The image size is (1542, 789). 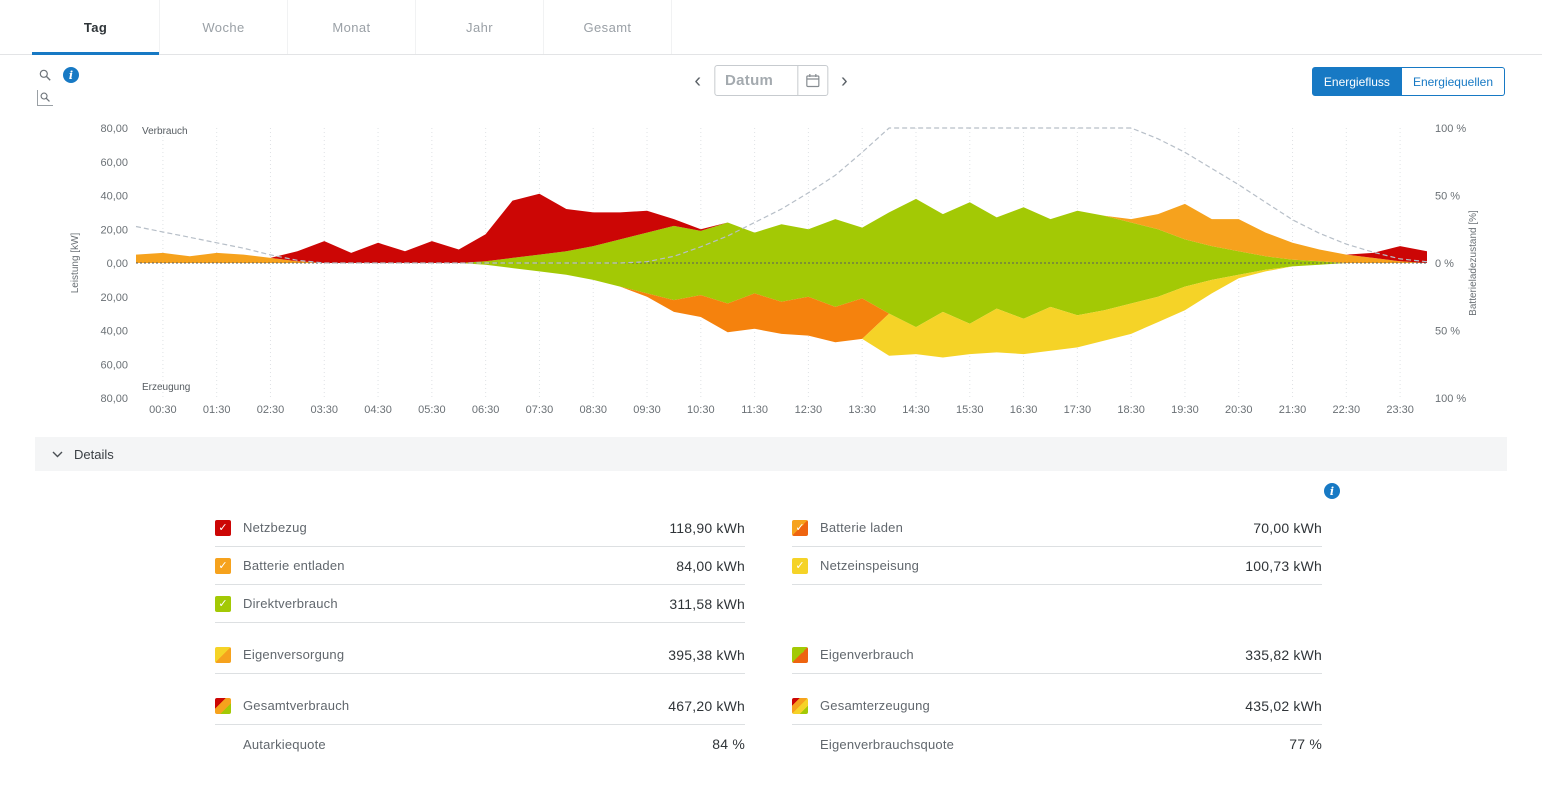 I want to click on legend-value: 77 %, so click(x=1305, y=744).